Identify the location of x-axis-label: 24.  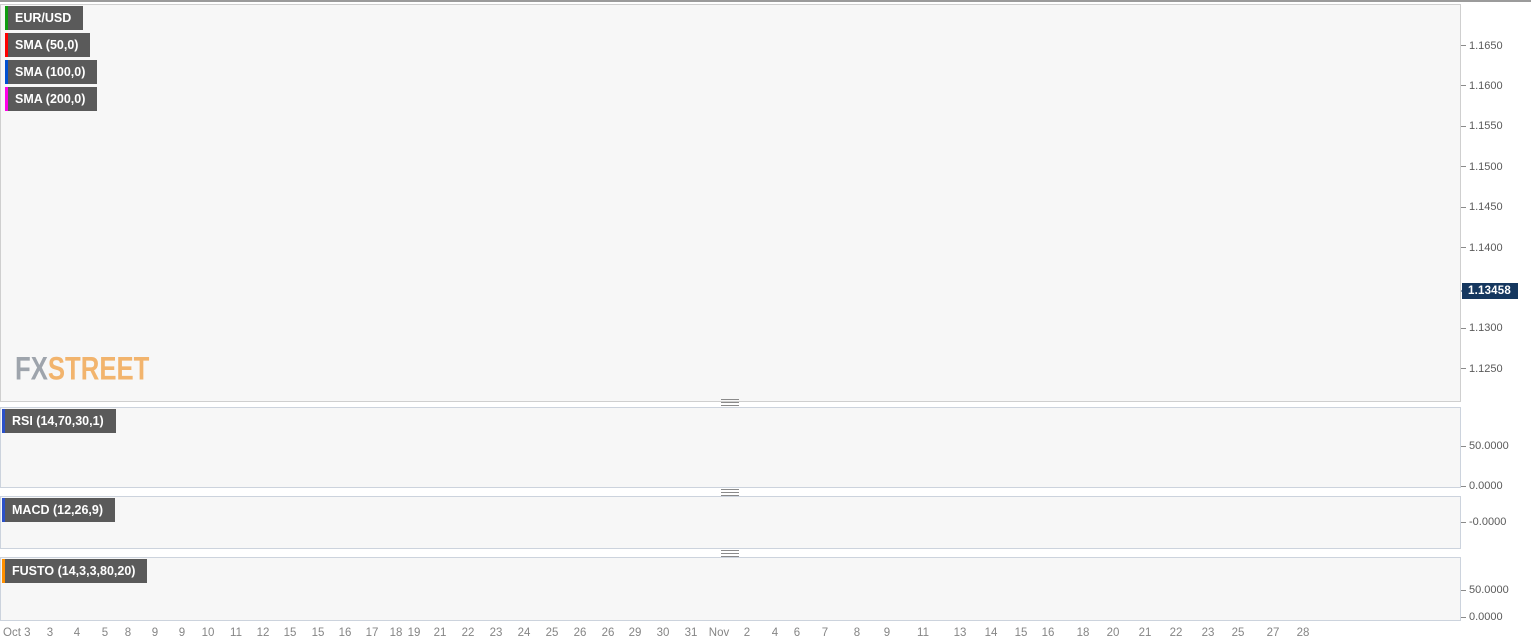
(524, 633).